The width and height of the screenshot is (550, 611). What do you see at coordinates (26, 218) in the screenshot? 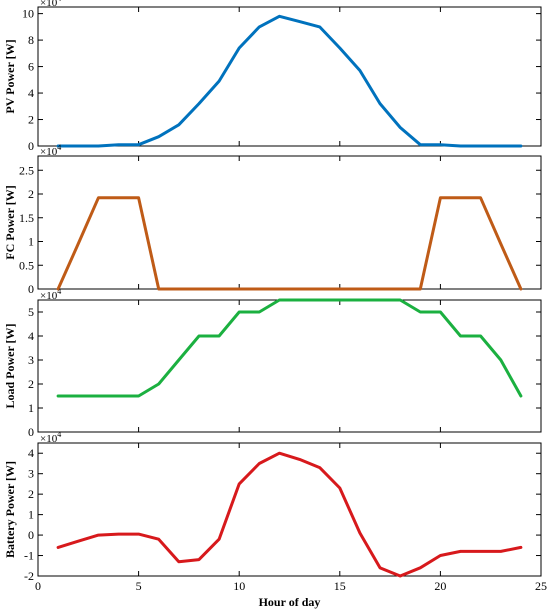
I see `y-tick-label: 1.5` at bounding box center [26, 218].